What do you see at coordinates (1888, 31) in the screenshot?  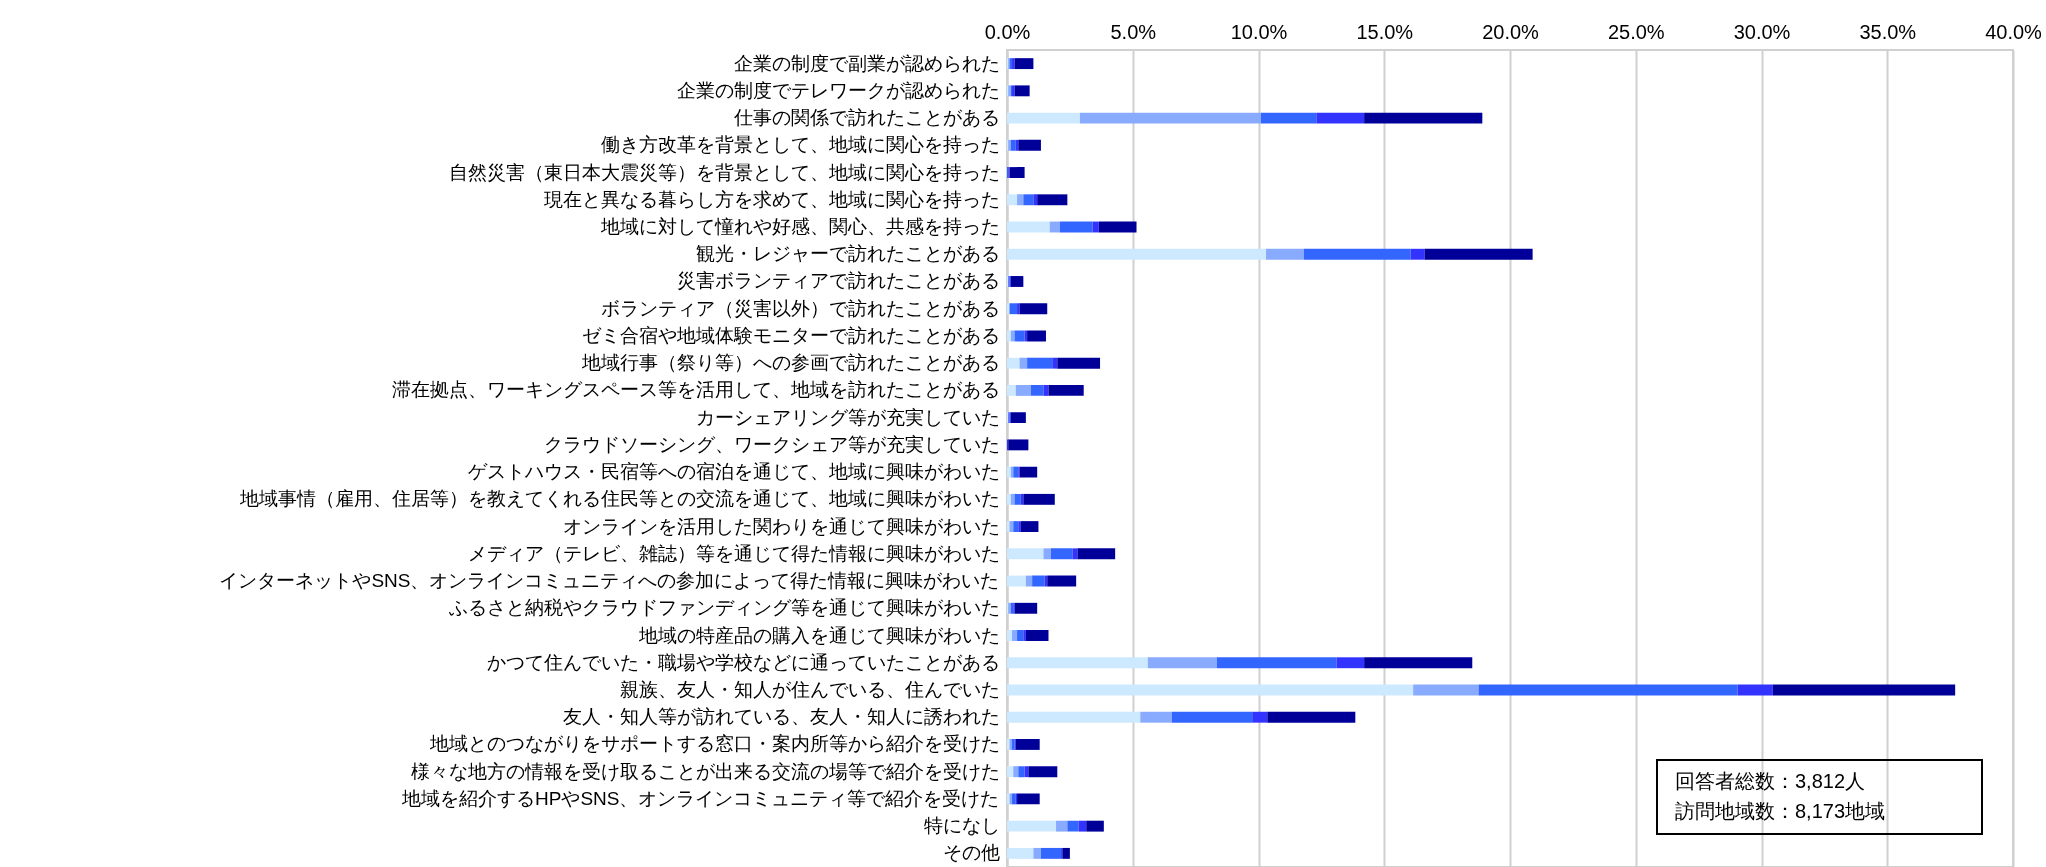 I see `x-tick-label: 35.0%` at bounding box center [1888, 31].